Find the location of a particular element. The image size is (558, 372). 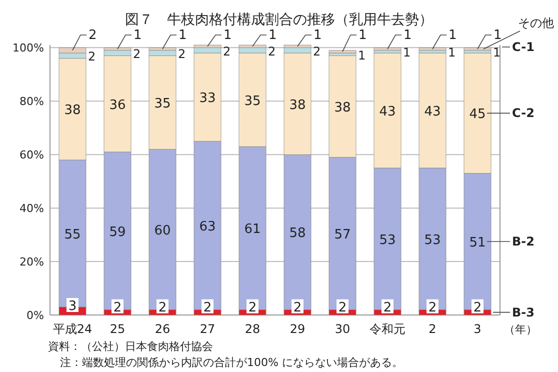

series-label: B-2 is located at coordinates (523, 241).